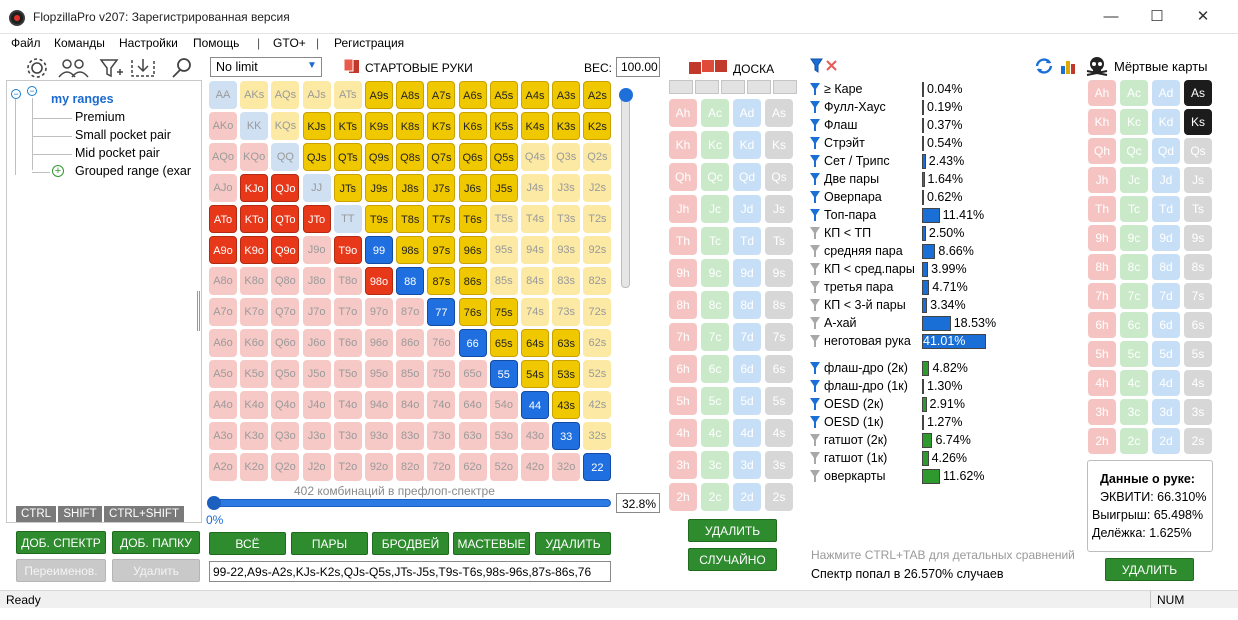 The height and width of the screenshot is (620, 1238). I want to click on board-card-9s: 9s, so click(779, 273).